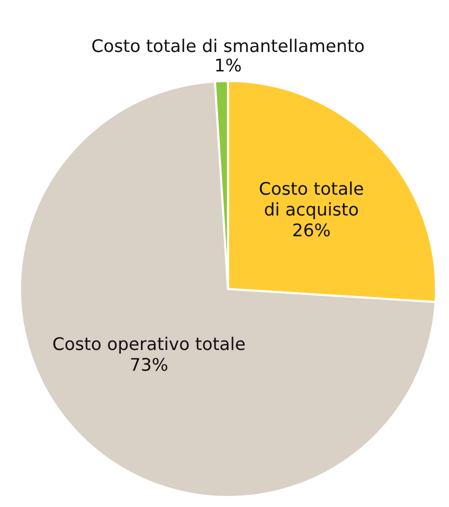 This screenshot has width=449, height=507. I want to click on data-label: 1%, so click(228, 65).